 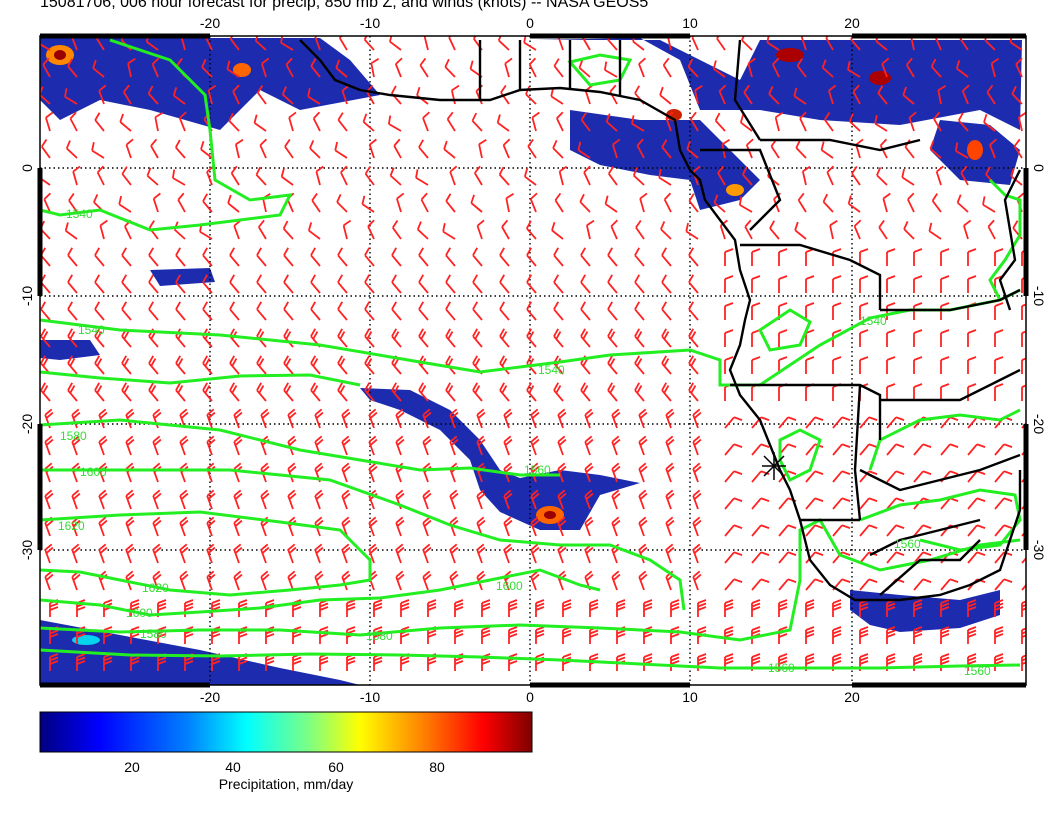 What do you see at coordinates (27, 362) in the screenshot?
I see `lat-tick-labels-left: 0 -10 -20 -30` at bounding box center [27, 362].